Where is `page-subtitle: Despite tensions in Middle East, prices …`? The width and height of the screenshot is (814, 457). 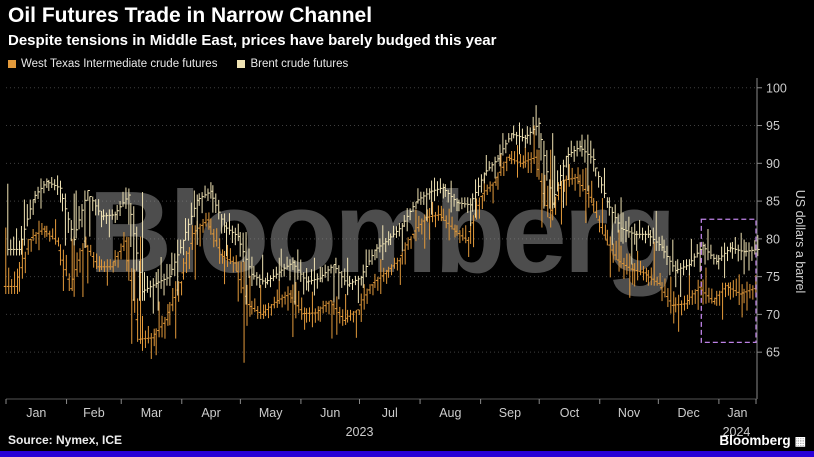
page-subtitle: Despite tensions in Middle East, prices … is located at coordinates (252, 41).